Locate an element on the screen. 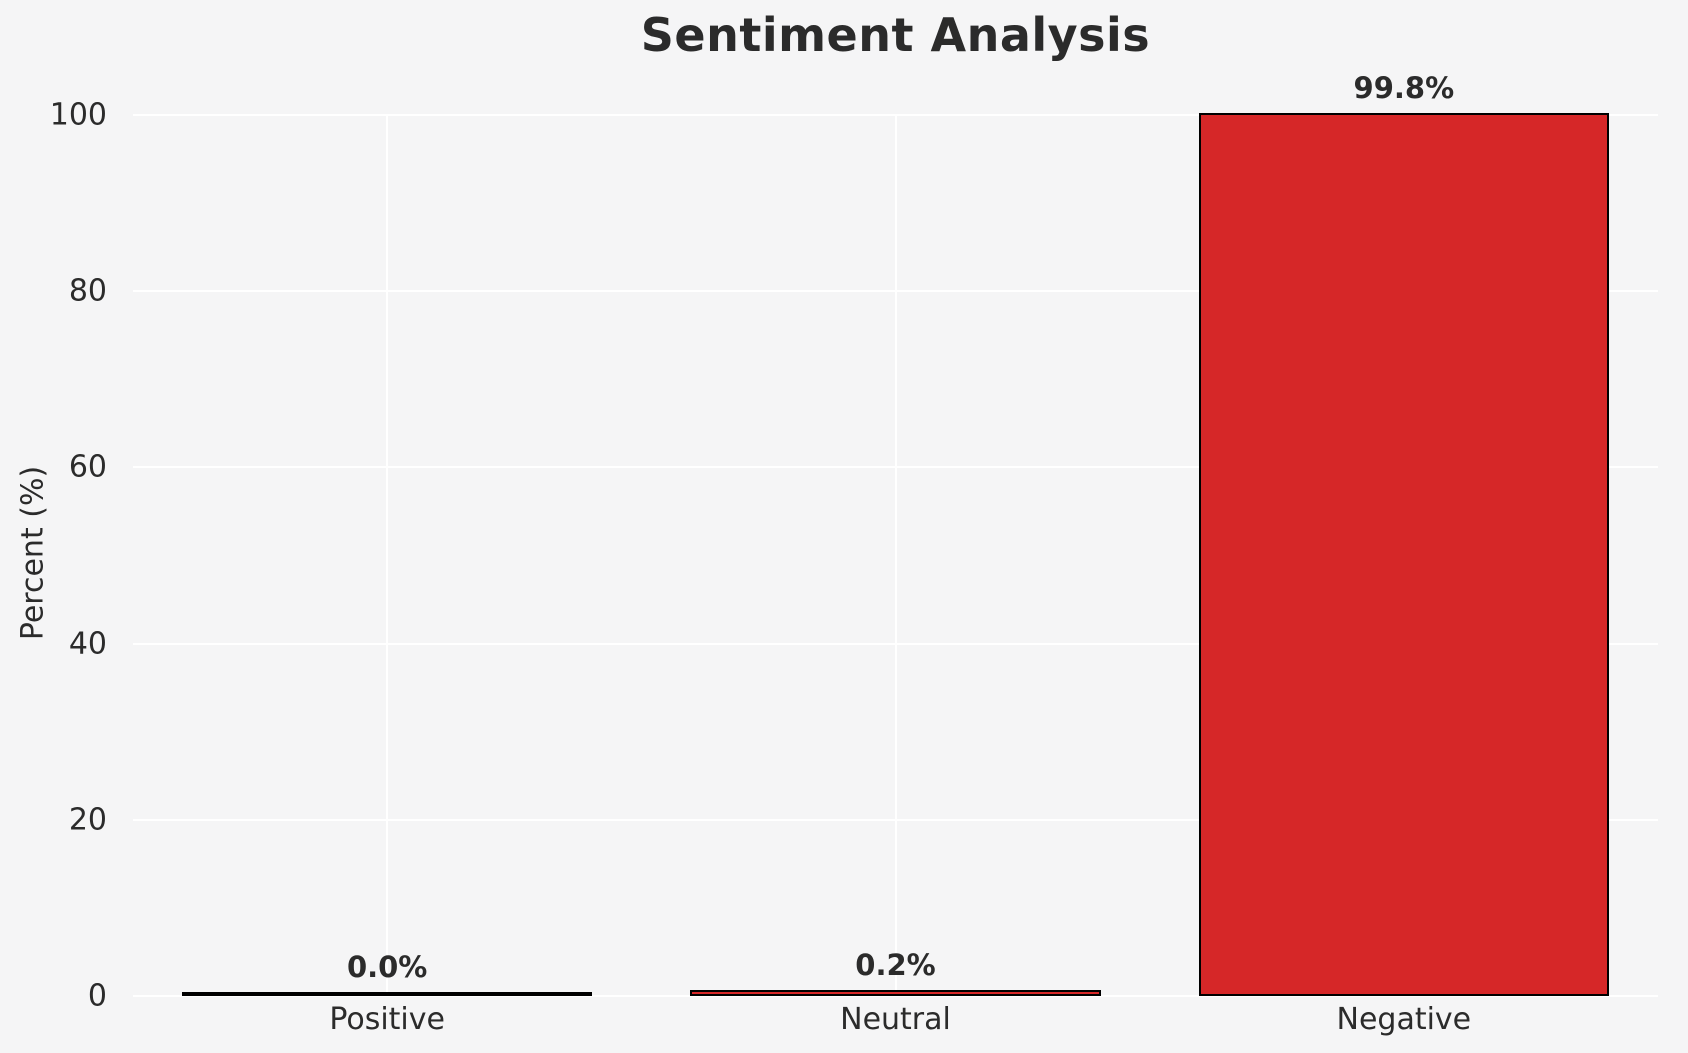 The image size is (1688, 1053). y-tick-label: 0 is located at coordinates (97, 996).